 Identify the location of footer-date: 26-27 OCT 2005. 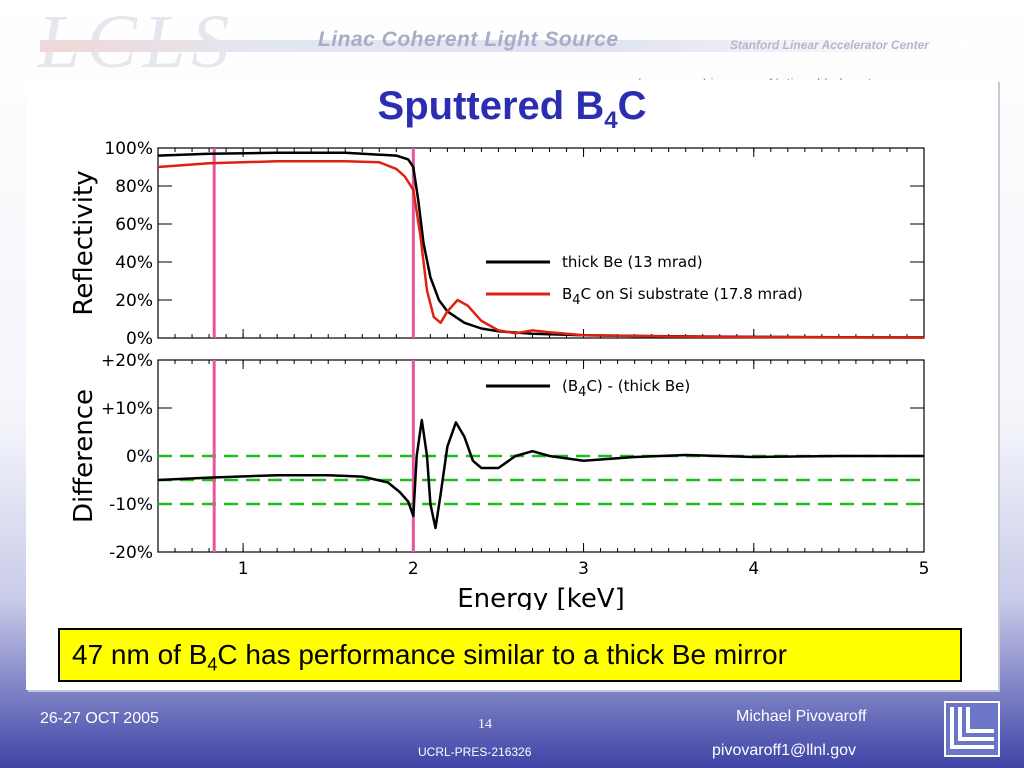
(99, 718).